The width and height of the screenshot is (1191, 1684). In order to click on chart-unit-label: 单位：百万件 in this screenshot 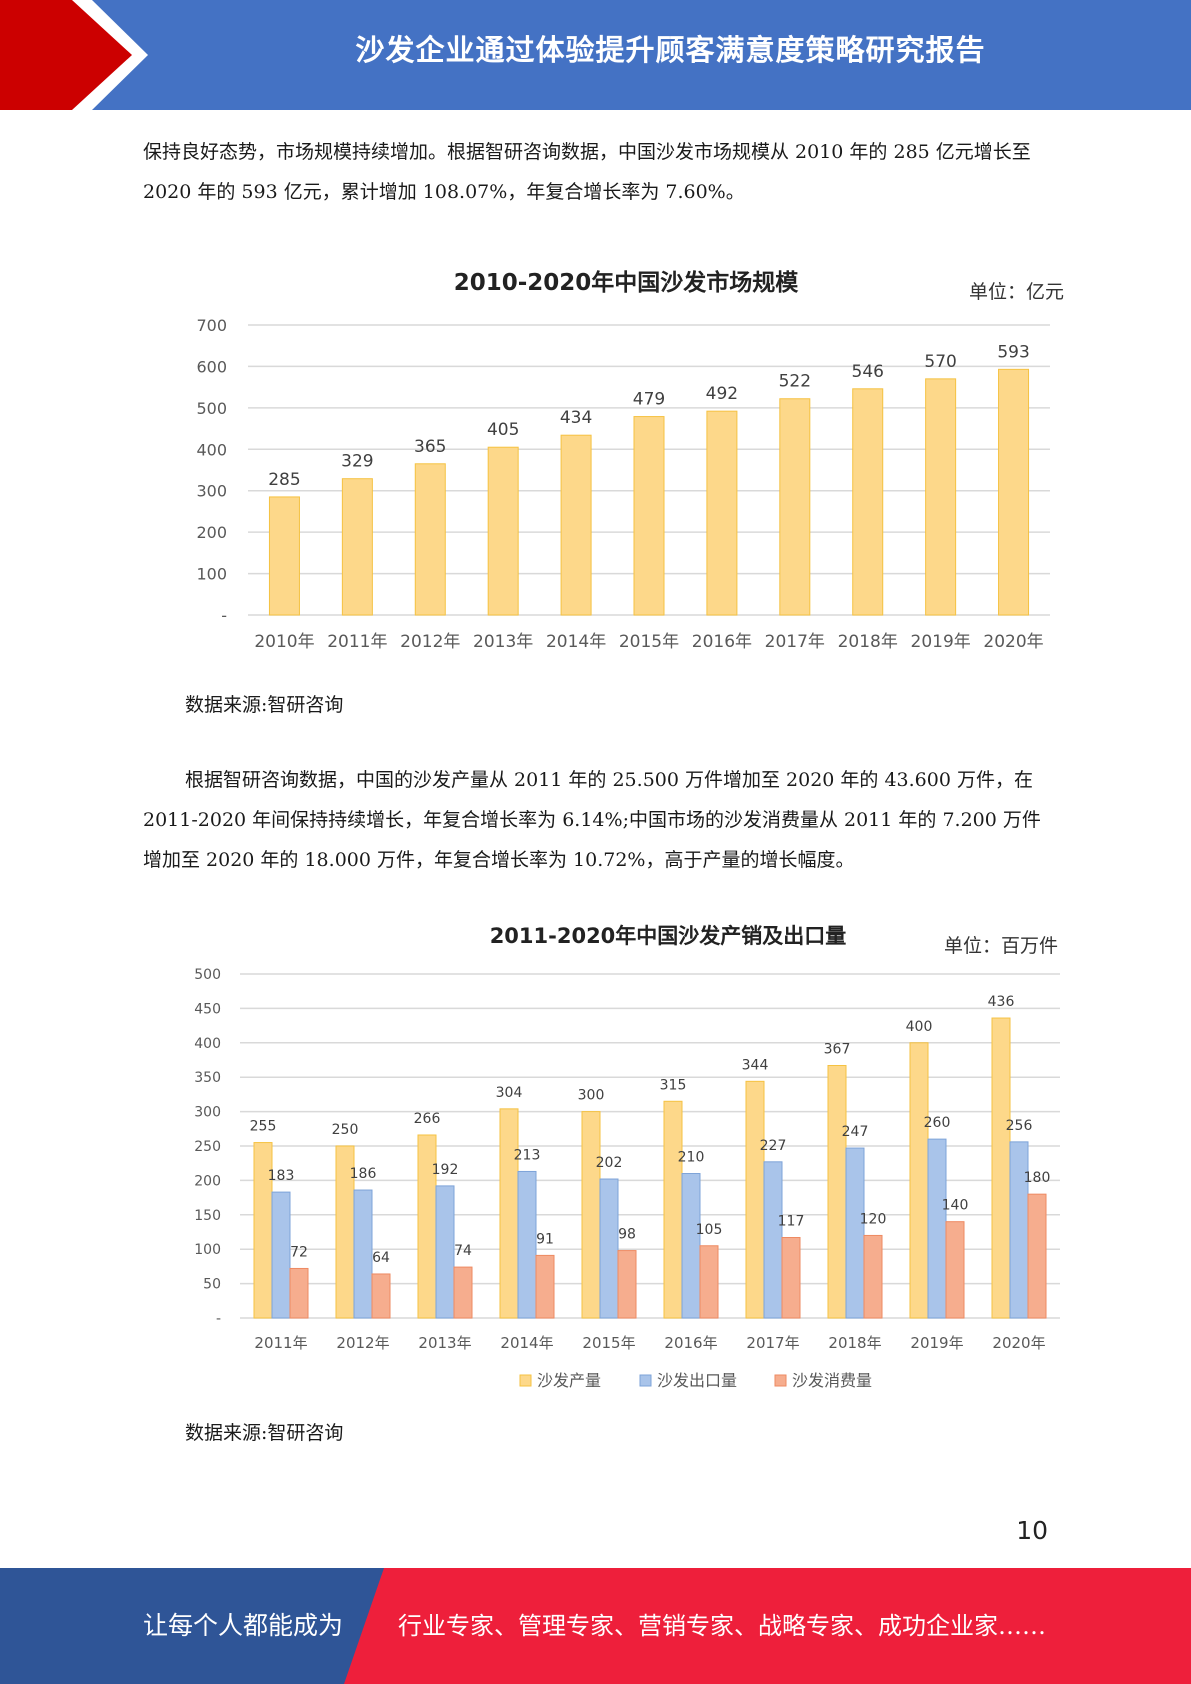, I will do `click(1001, 946)`.